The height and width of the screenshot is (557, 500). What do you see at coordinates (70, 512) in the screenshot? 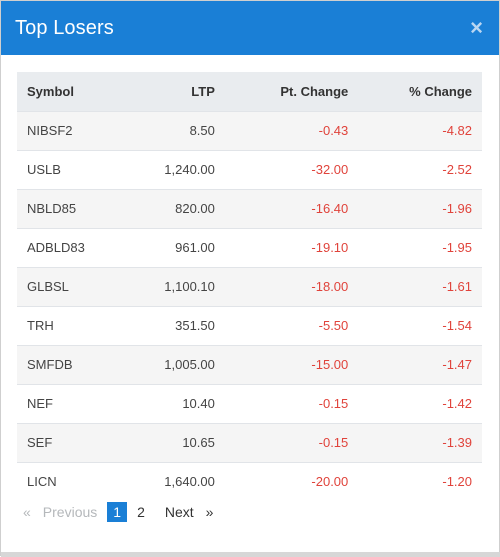
I see `previous-page-link: Previous` at bounding box center [70, 512].